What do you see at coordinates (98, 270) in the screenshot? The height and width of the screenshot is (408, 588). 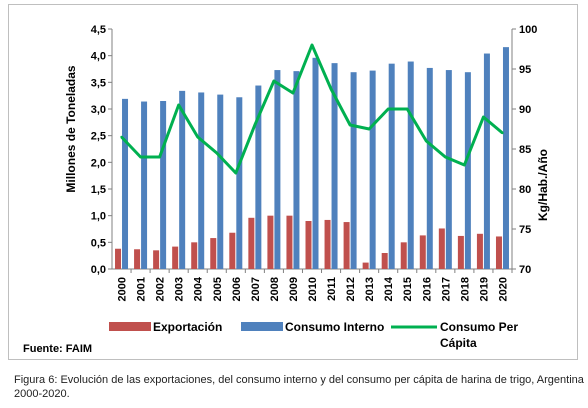 I see `y-tick-label-left: 0,0` at bounding box center [98, 270].